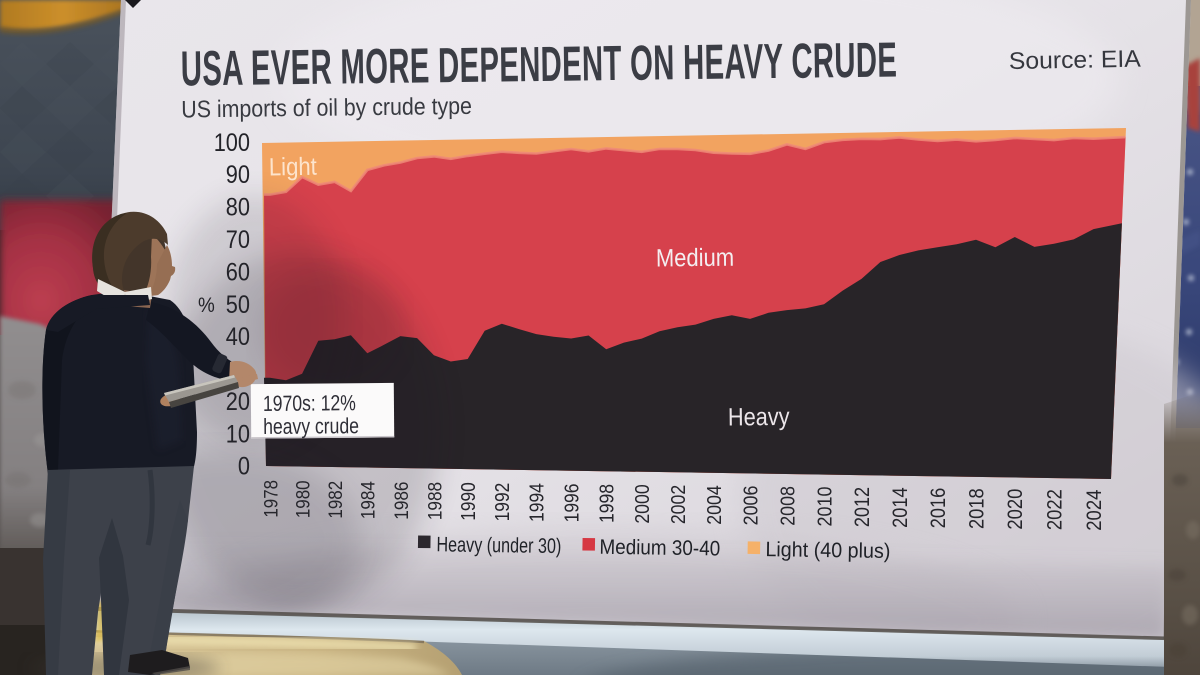  What do you see at coordinates (238, 402) in the screenshot?
I see `svg-text: 20` at bounding box center [238, 402].